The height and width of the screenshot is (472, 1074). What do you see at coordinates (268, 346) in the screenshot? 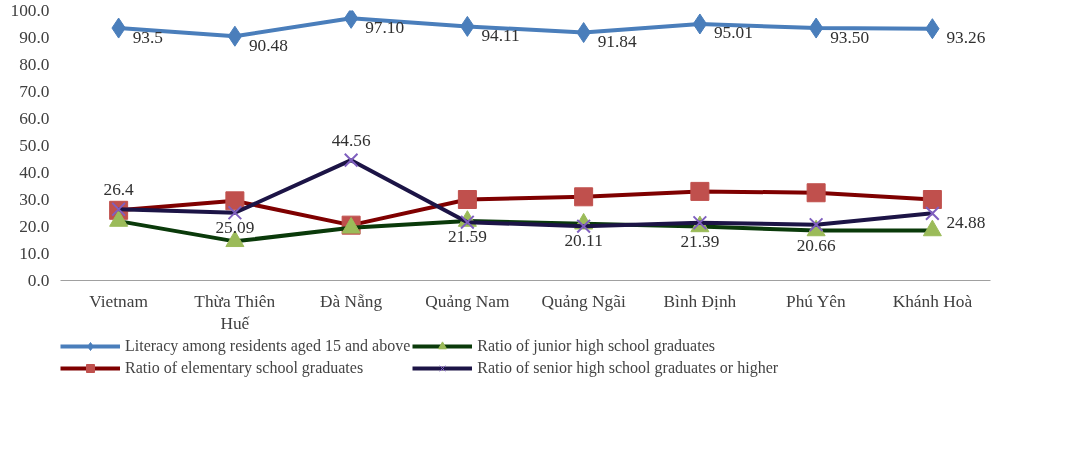
I see `legend-label: Literacy among residents aged 15 and above` at bounding box center [268, 346].